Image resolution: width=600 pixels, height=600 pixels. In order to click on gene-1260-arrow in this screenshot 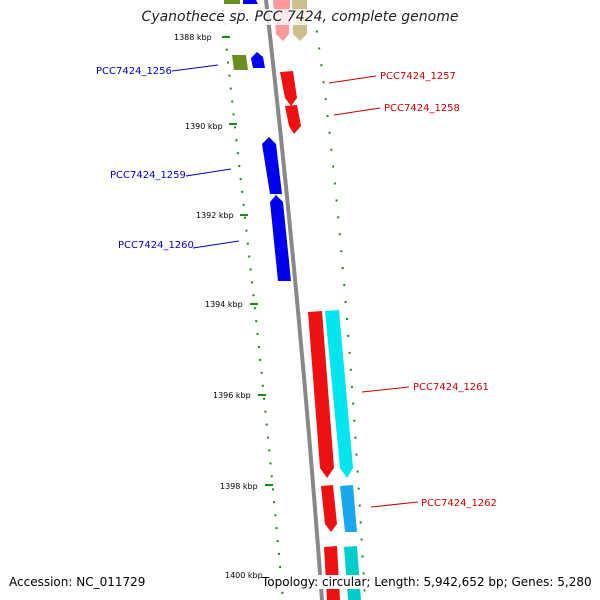, I will do `click(280, 238)`.